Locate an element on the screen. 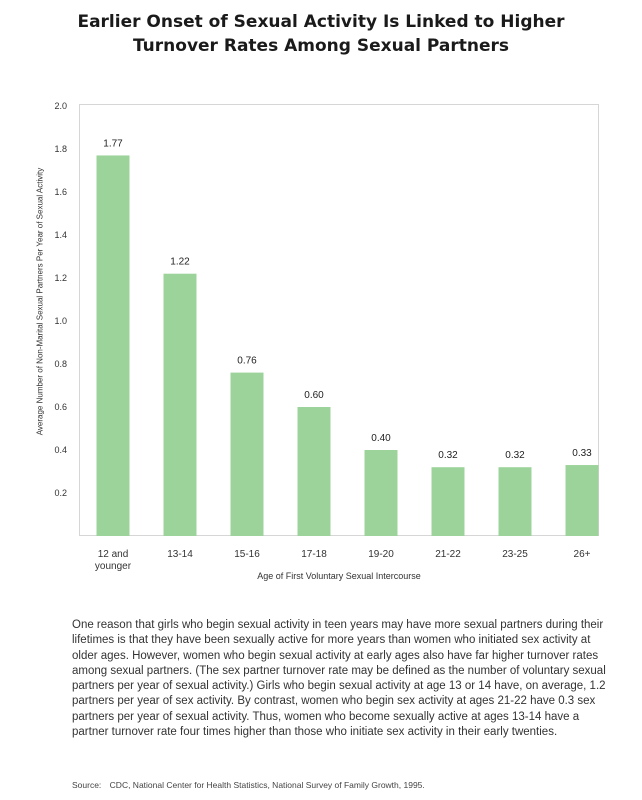  x-tick-label: 26+ is located at coordinates (582, 554).